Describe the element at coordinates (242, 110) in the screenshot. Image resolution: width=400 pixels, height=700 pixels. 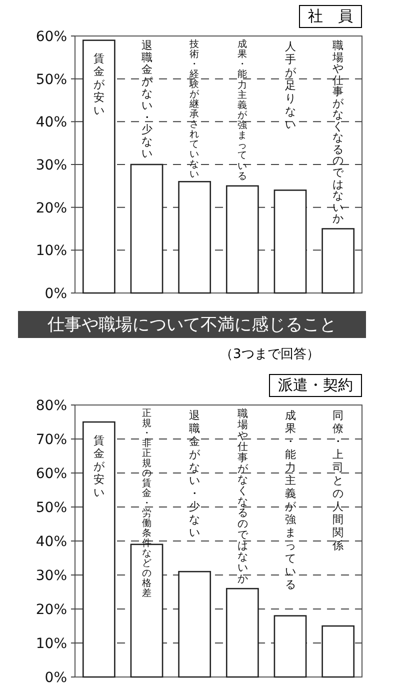
I see `category-label: 成果・能力主義が強まっている` at that location.